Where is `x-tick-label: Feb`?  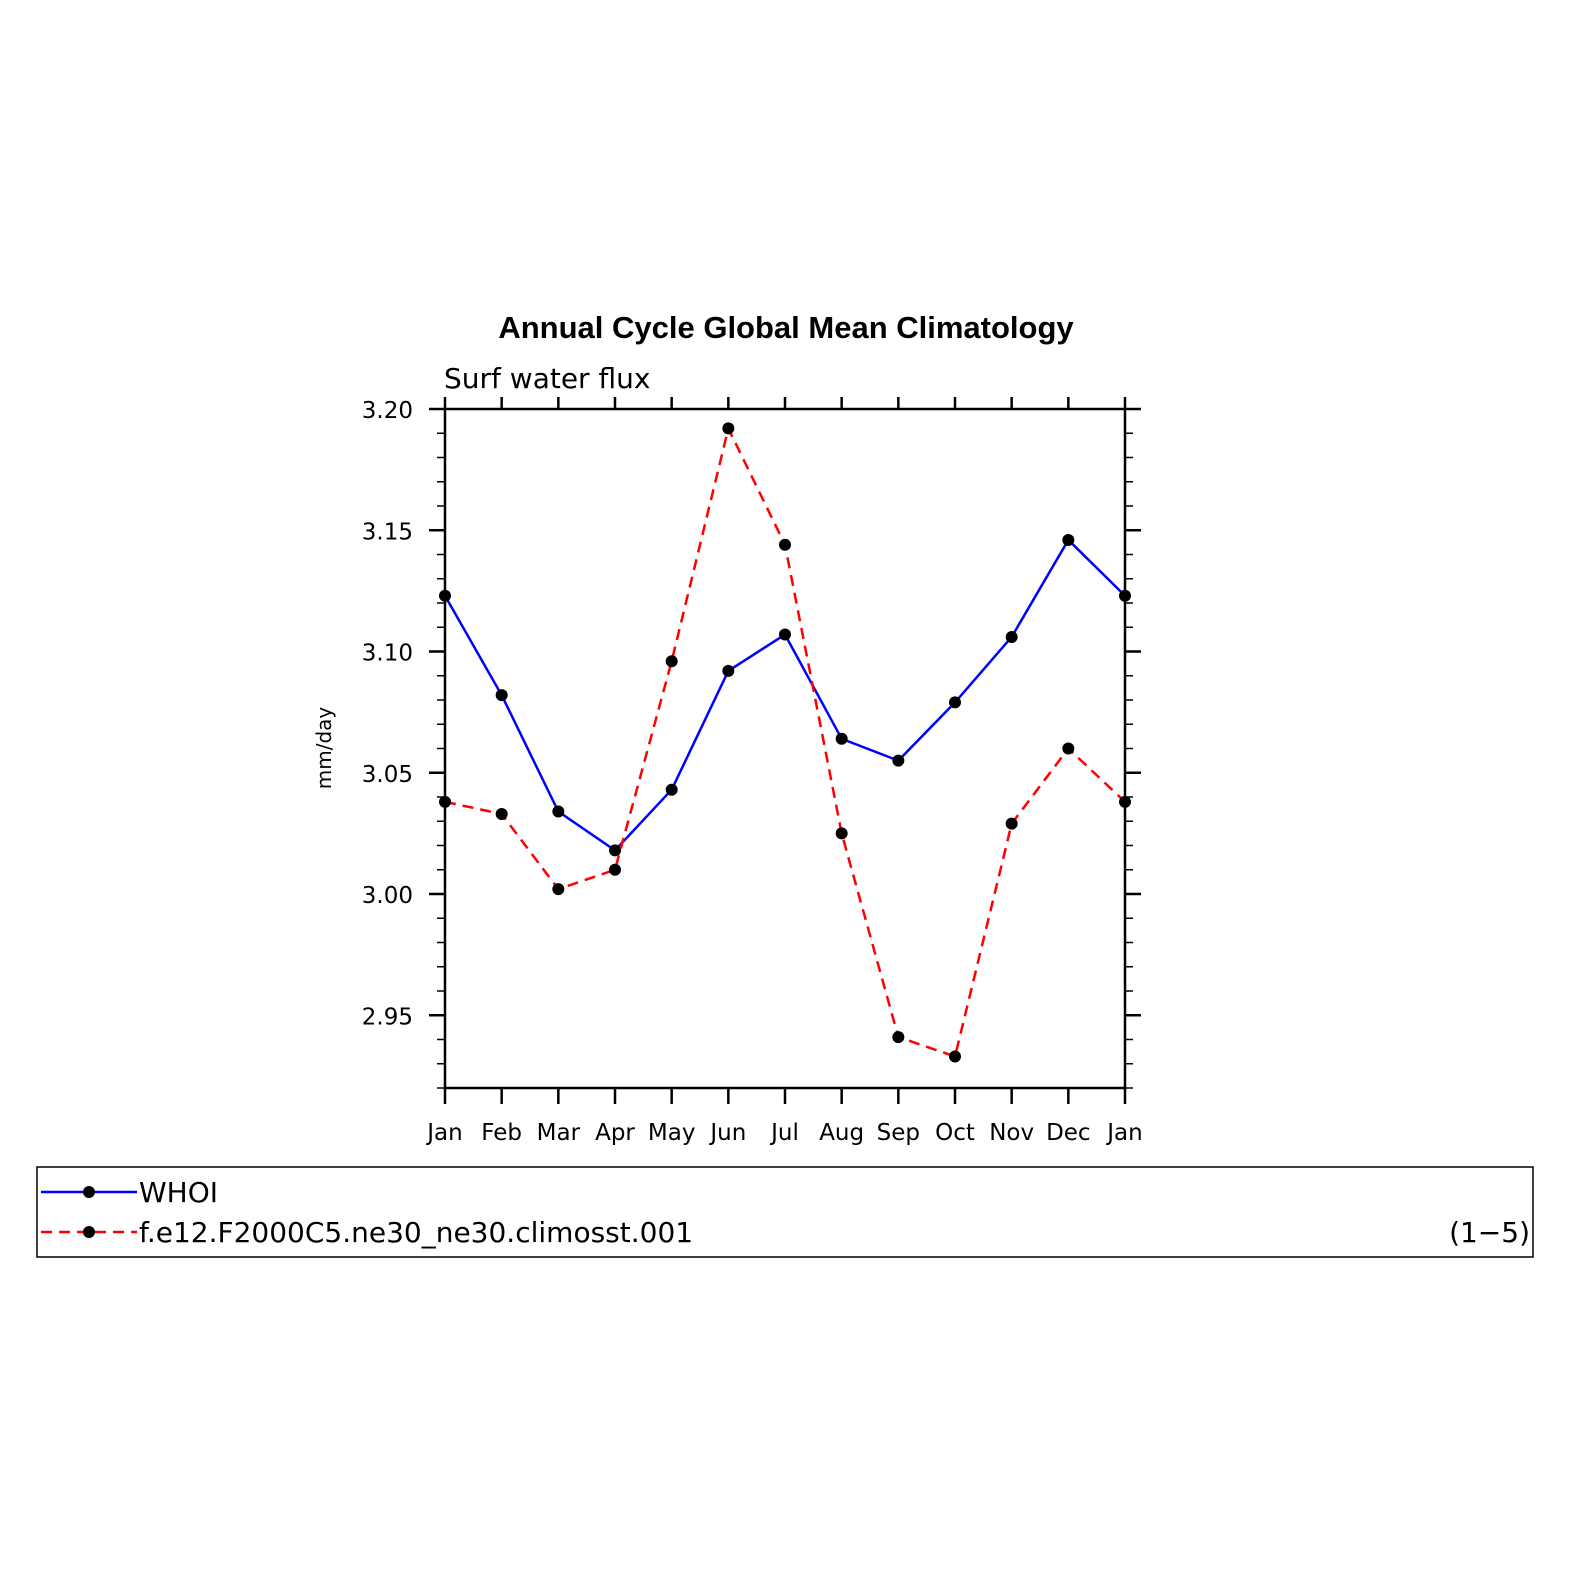 x-tick-label: Feb is located at coordinates (501, 1133).